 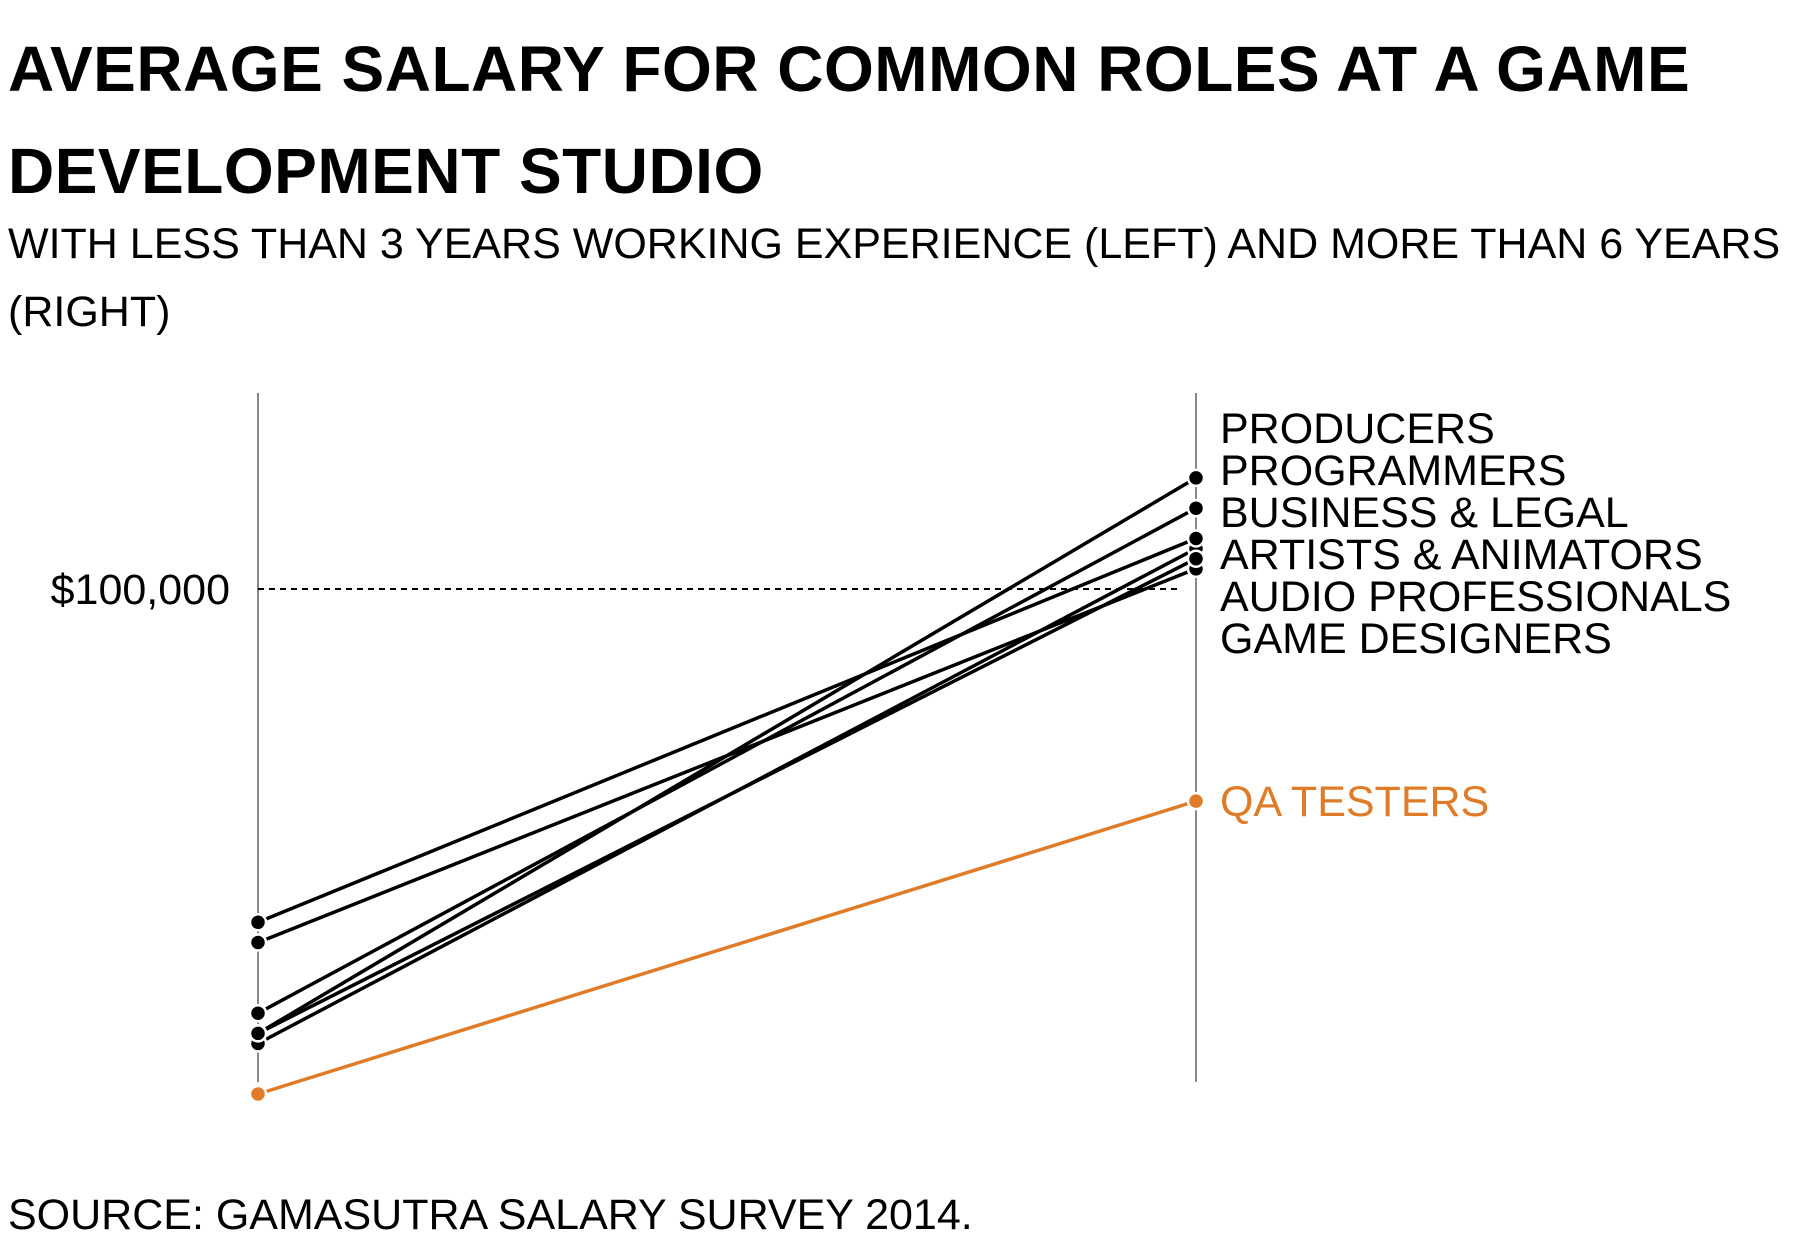 I want to click on series-line-qa-testers, so click(x=727, y=947).